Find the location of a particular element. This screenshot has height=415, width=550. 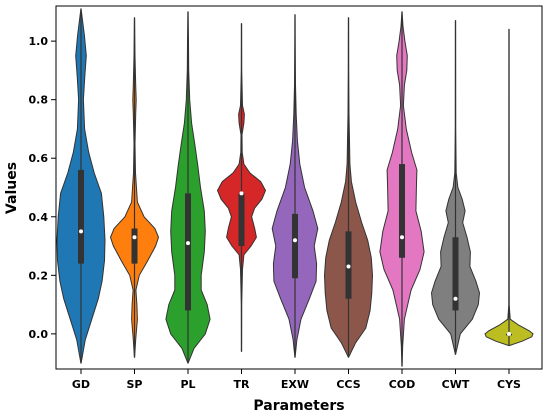

y-tick-label: 0.4 is located at coordinates (39, 217).